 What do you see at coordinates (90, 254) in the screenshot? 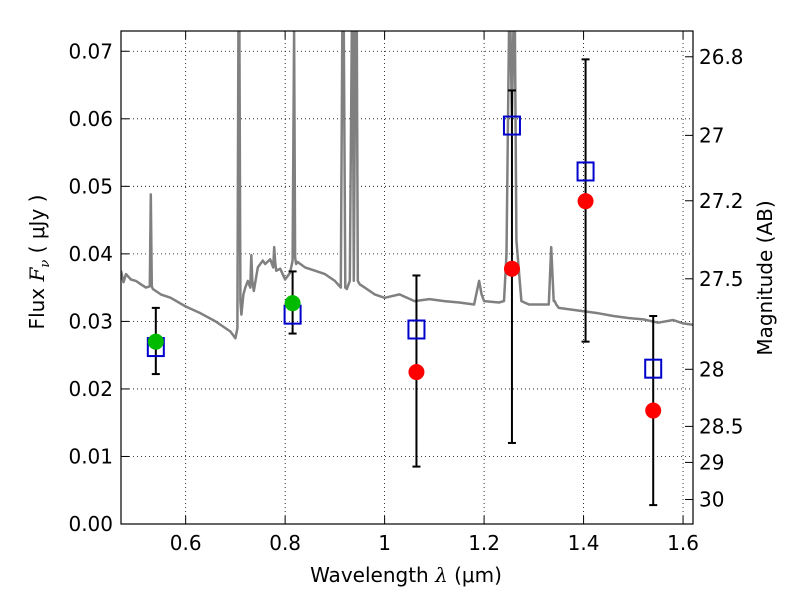
I see `y-tick-label: 0.04` at bounding box center [90, 254].